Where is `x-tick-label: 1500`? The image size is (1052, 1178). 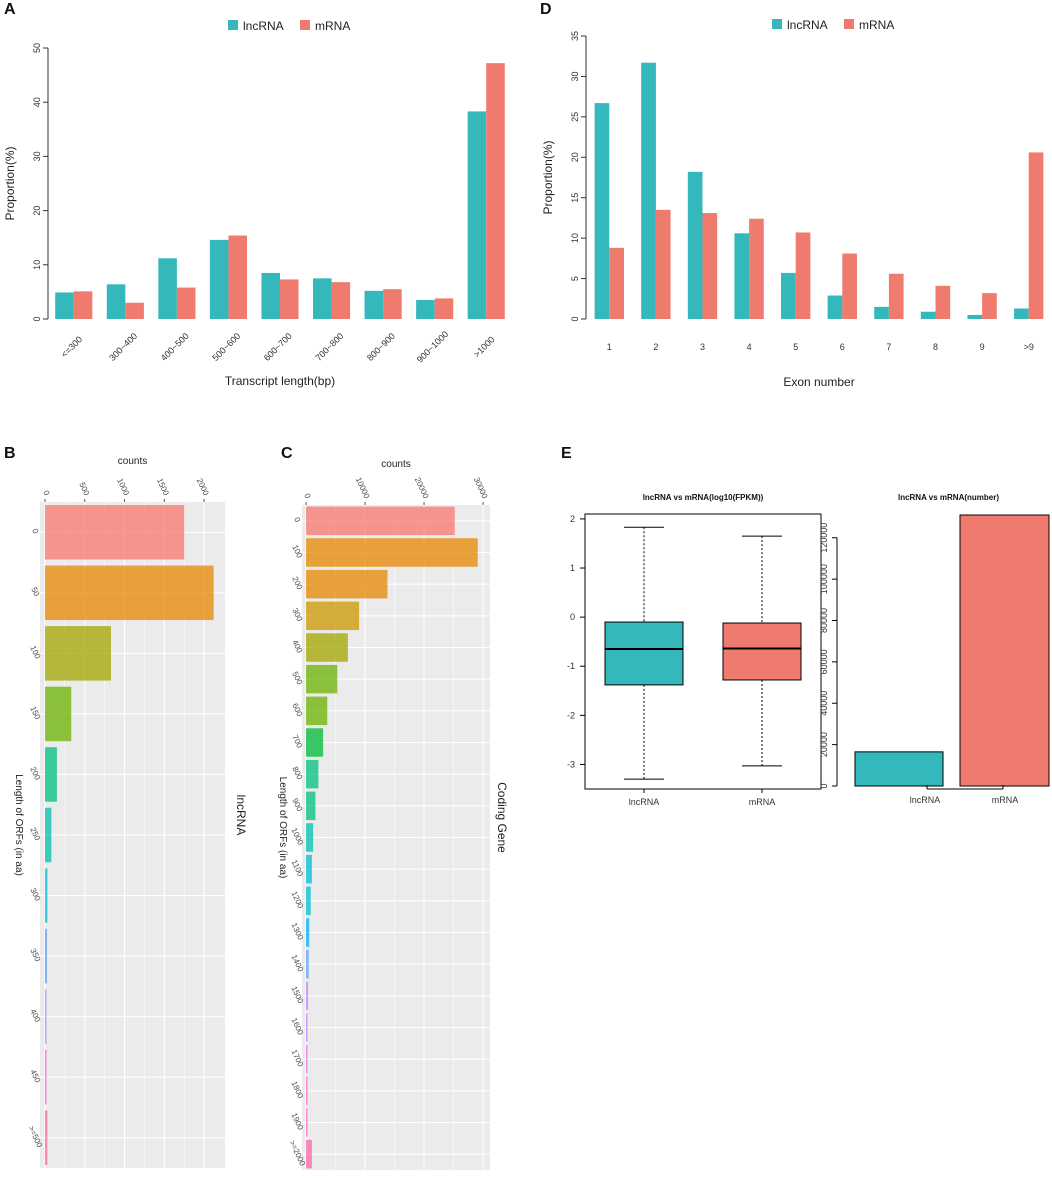 x-tick-label: 1500 is located at coordinates (163, 487).